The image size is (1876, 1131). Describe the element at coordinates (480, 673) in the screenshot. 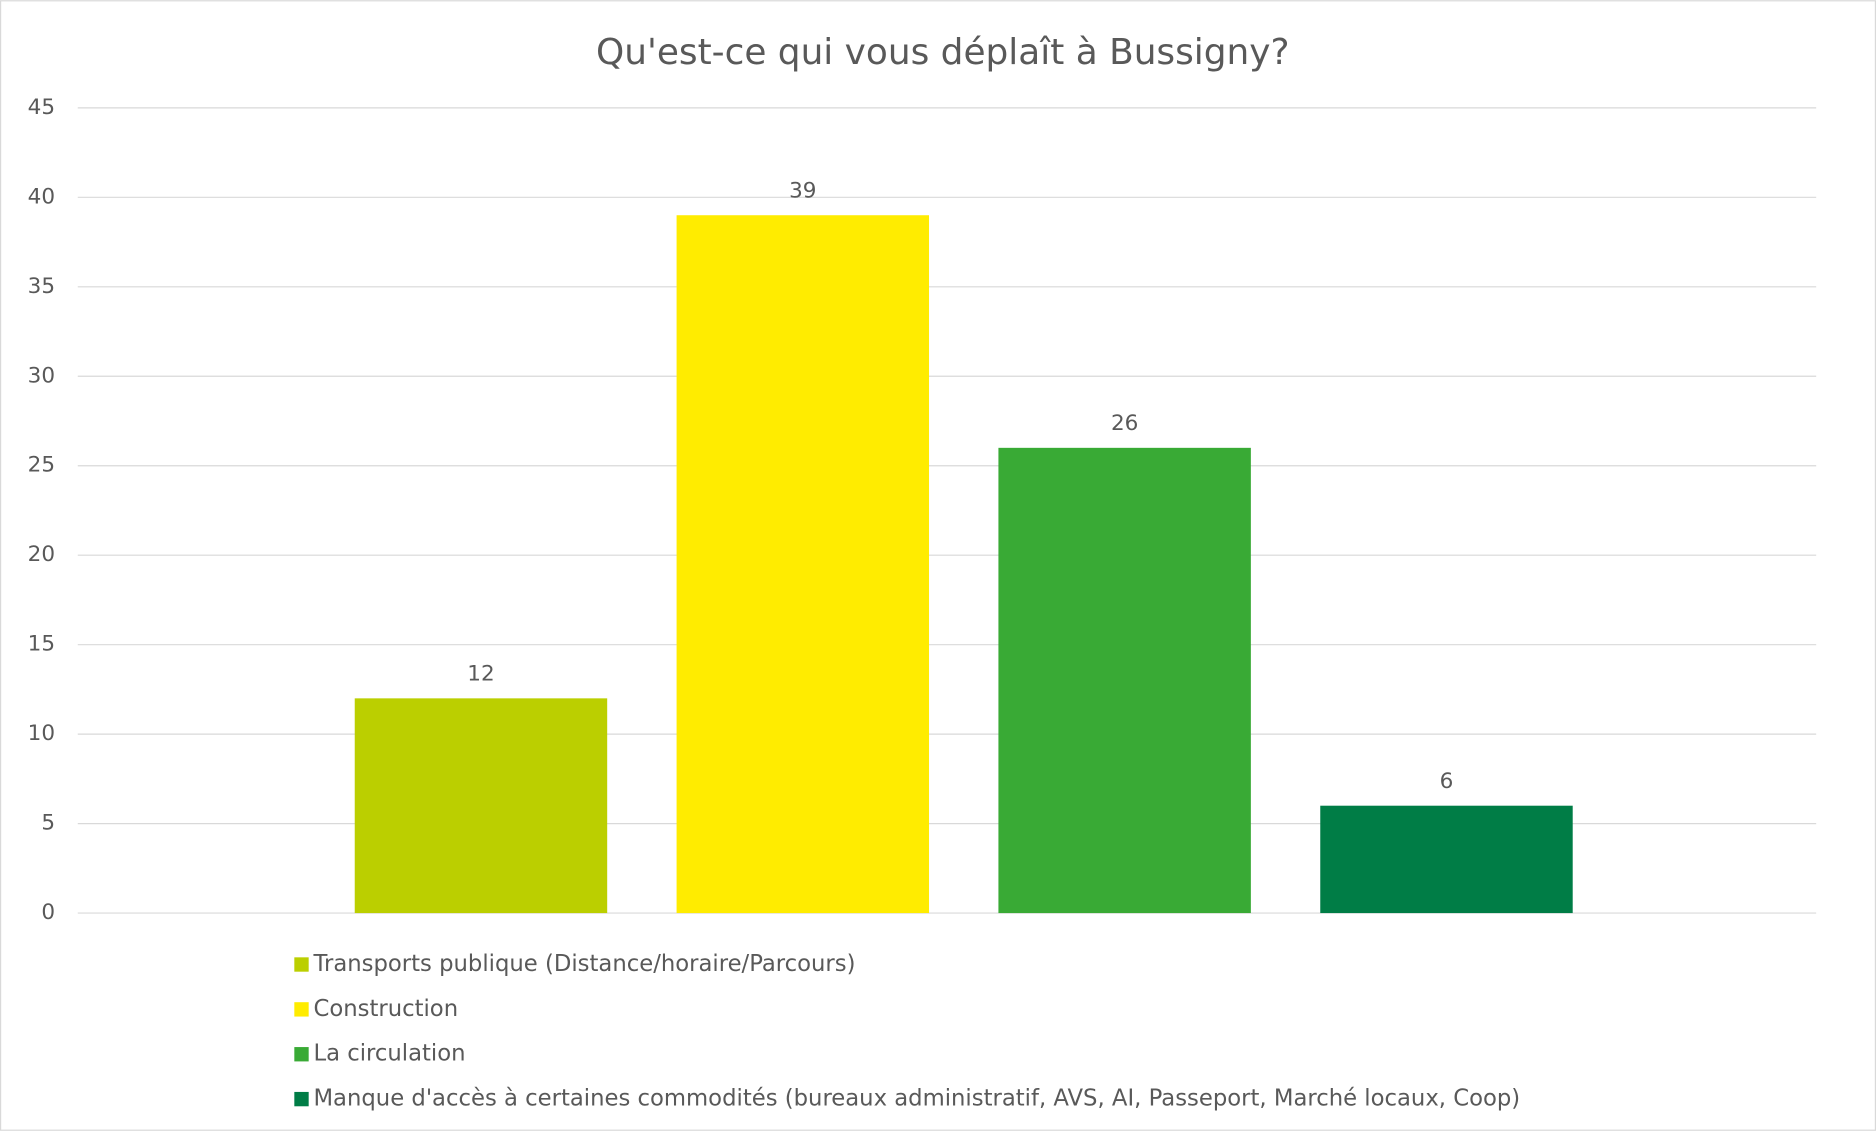

I see `data-label: 12` at that location.